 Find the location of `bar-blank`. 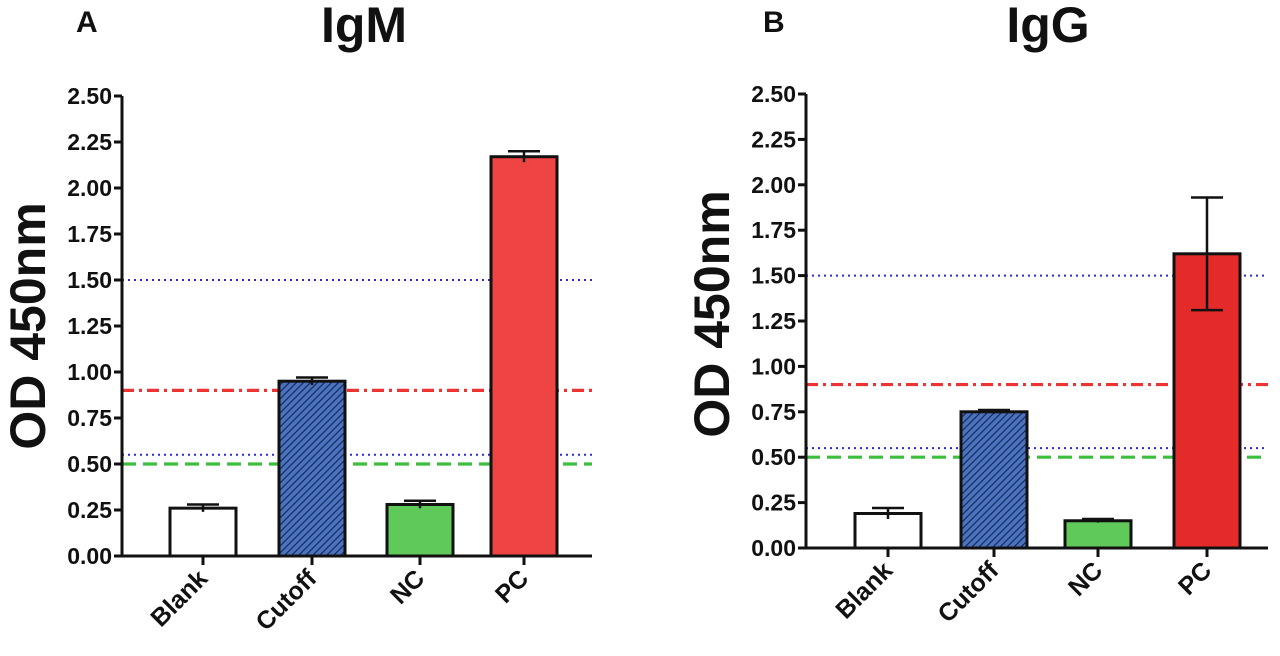

bar-blank is located at coordinates (203, 532).